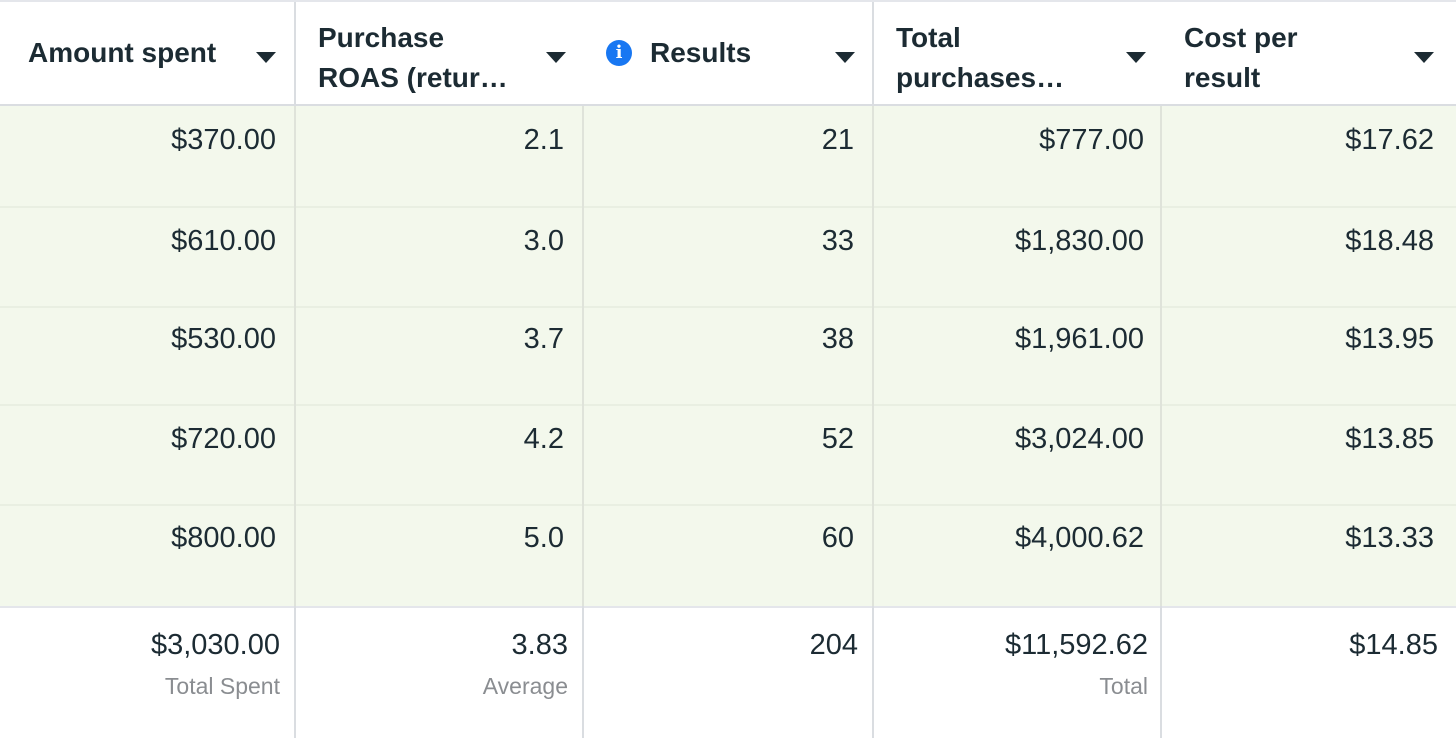  What do you see at coordinates (1079, 538) in the screenshot?
I see `total-purchases-cell: $4,000.62` at bounding box center [1079, 538].